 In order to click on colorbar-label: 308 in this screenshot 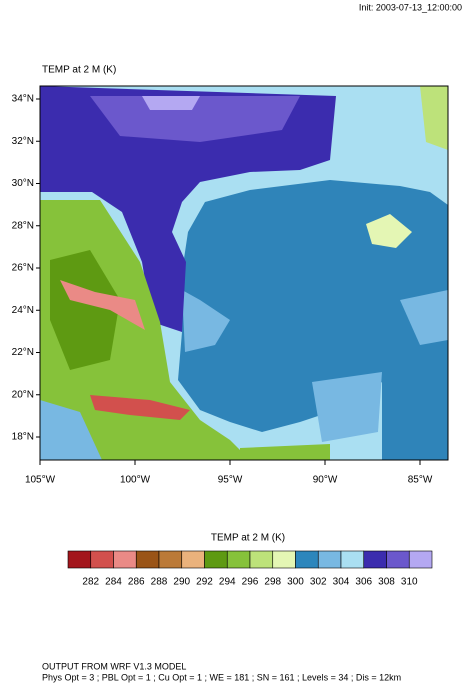, I will do `click(386, 582)`.